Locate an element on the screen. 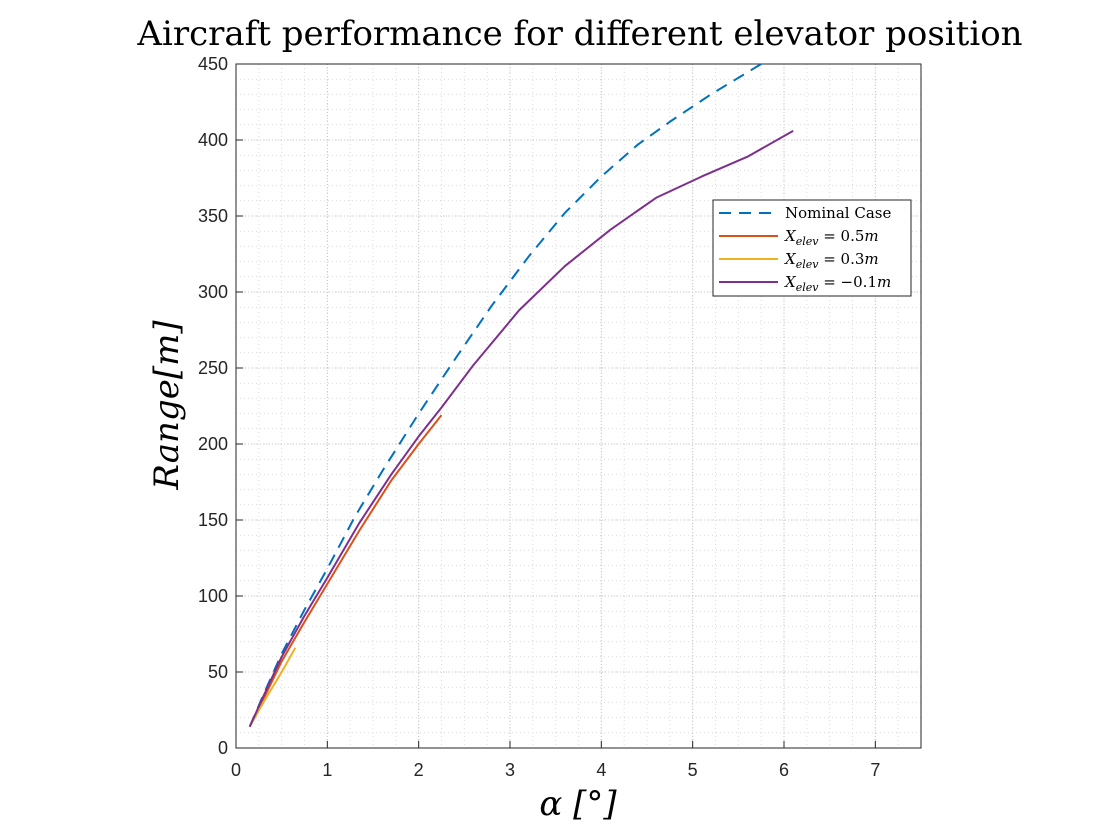 The height and width of the screenshot is (840, 1120). legend-entry-label: Xelev = 0.3m is located at coordinates (831, 260).